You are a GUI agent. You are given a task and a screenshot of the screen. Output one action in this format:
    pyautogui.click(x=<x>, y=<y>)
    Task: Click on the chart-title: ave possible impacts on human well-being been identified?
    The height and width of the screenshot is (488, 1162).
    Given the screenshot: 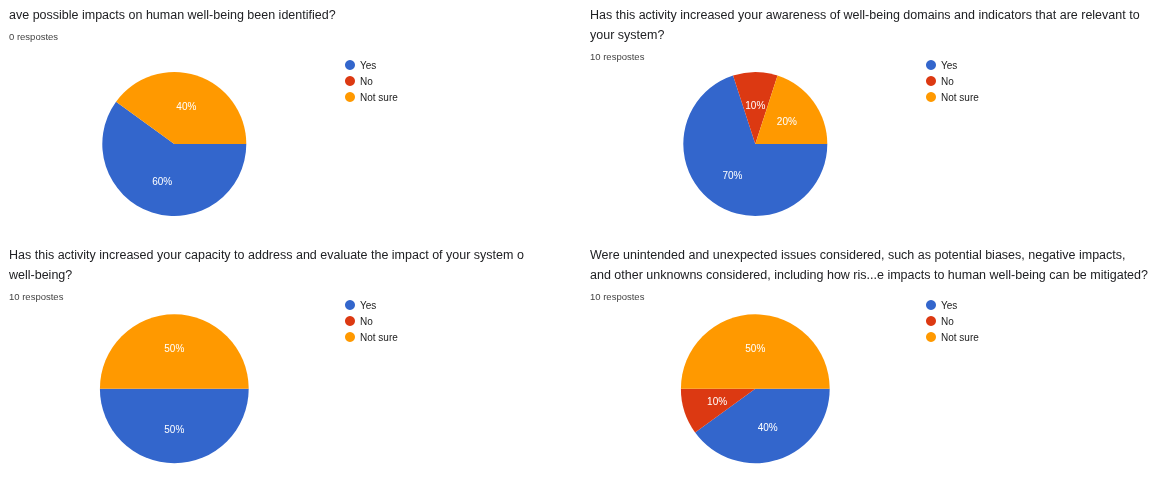 What is the action you would take?
    pyautogui.click(x=172, y=15)
    